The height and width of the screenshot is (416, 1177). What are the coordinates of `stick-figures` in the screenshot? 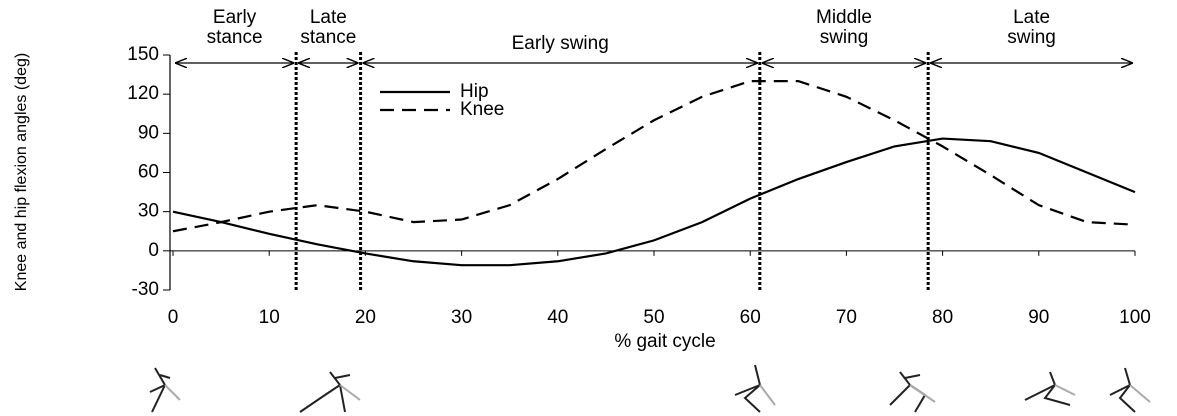 It's located at (642, 388).